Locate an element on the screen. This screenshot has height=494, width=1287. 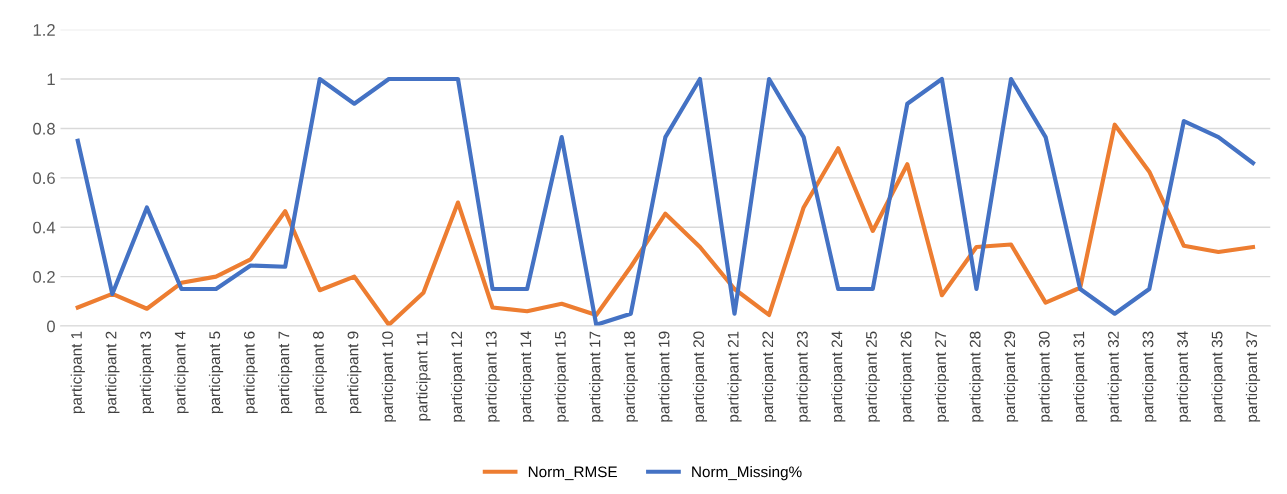
x-tick-label: participant 23 is located at coordinates (803, 376).